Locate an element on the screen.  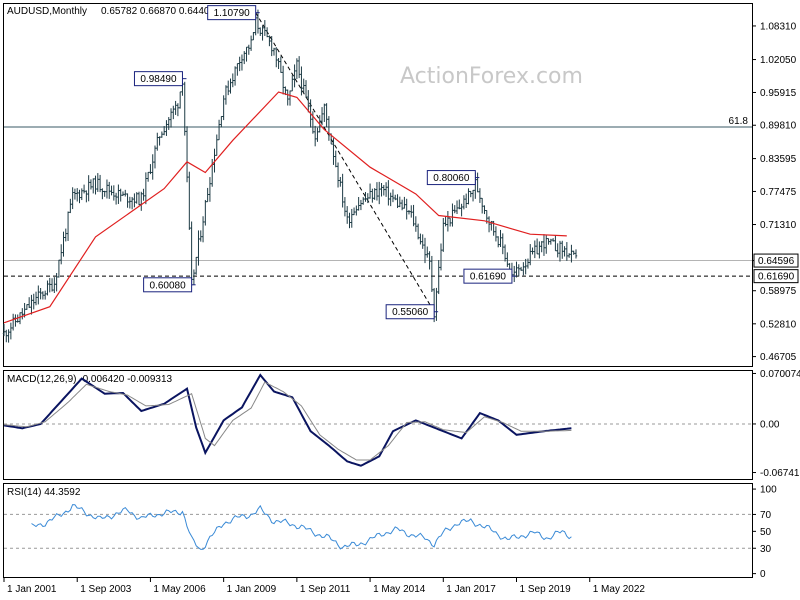
svg-text: 0.070074 is located at coordinates (780, 374).